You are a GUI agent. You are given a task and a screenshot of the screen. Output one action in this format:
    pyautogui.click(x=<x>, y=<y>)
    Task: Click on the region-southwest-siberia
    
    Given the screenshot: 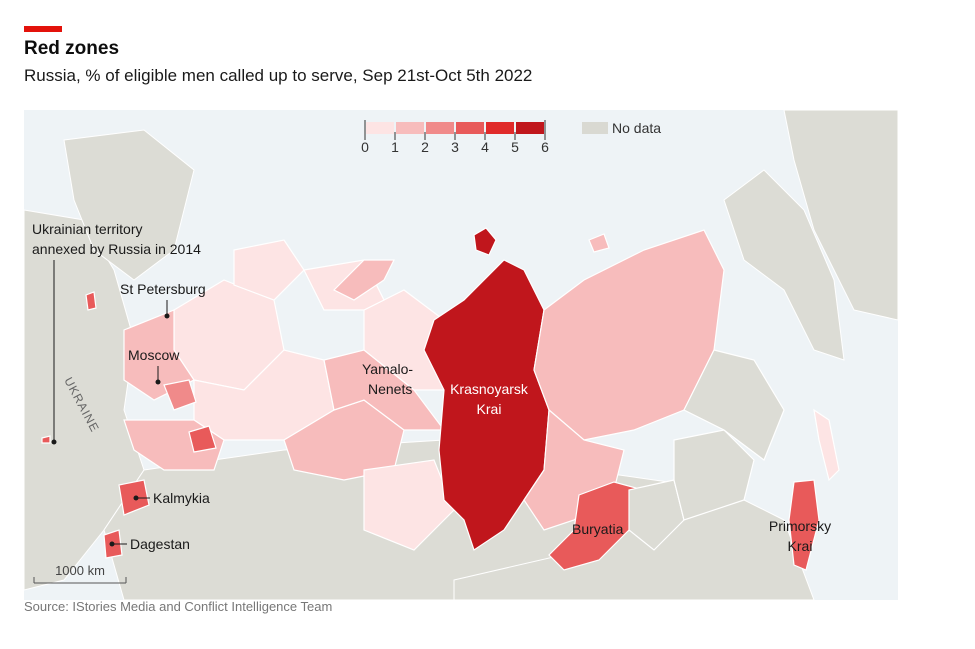 What is the action you would take?
    pyautogui.click(x=409, y=505)
    